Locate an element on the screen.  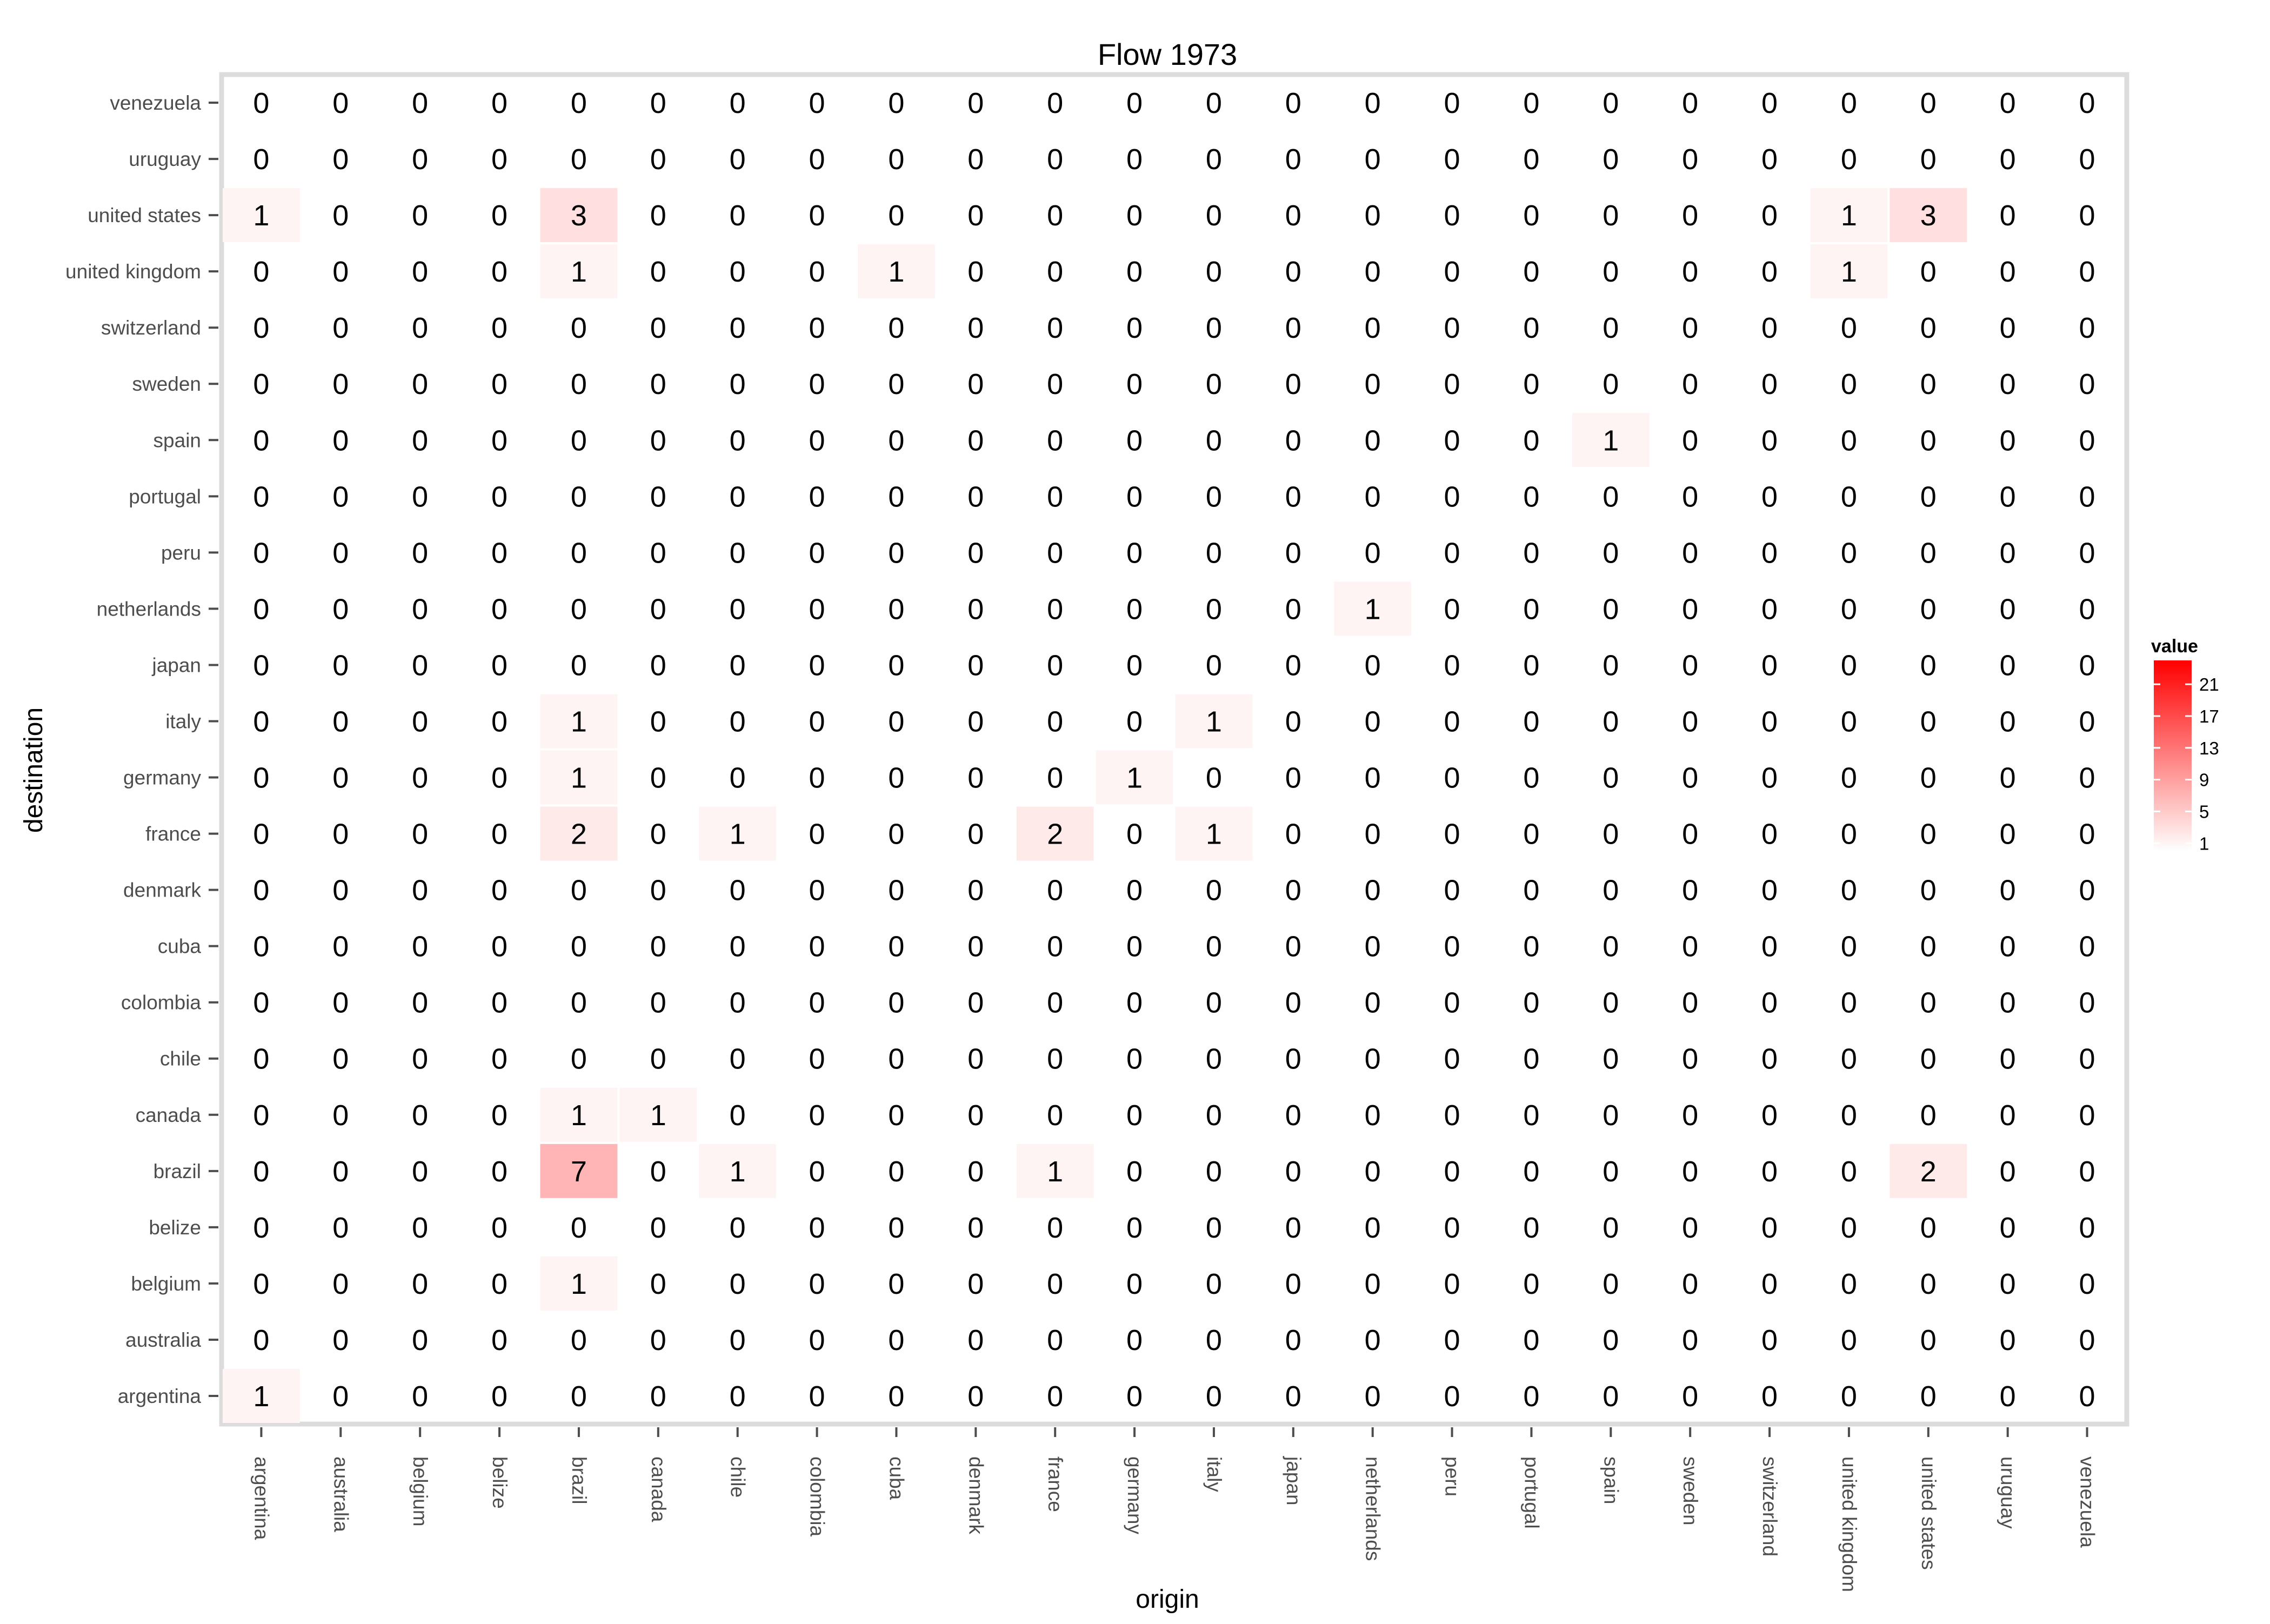
legend-tick-label: 9 is located at coordinates (2204, 780).